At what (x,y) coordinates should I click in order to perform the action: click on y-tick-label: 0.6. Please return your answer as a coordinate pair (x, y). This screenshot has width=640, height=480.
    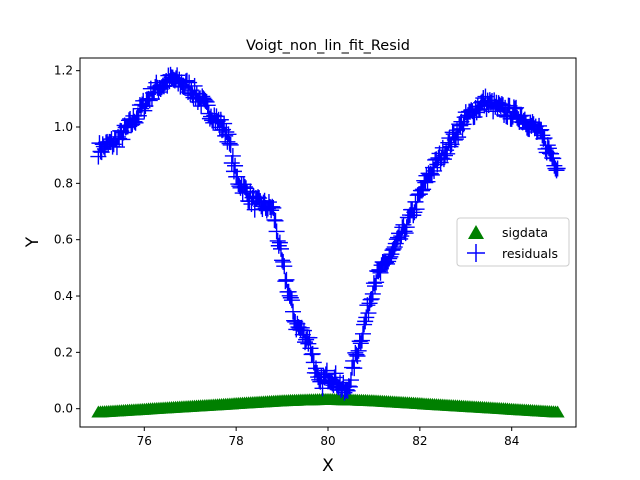
    Looking at the image, I should click on (63, 240).